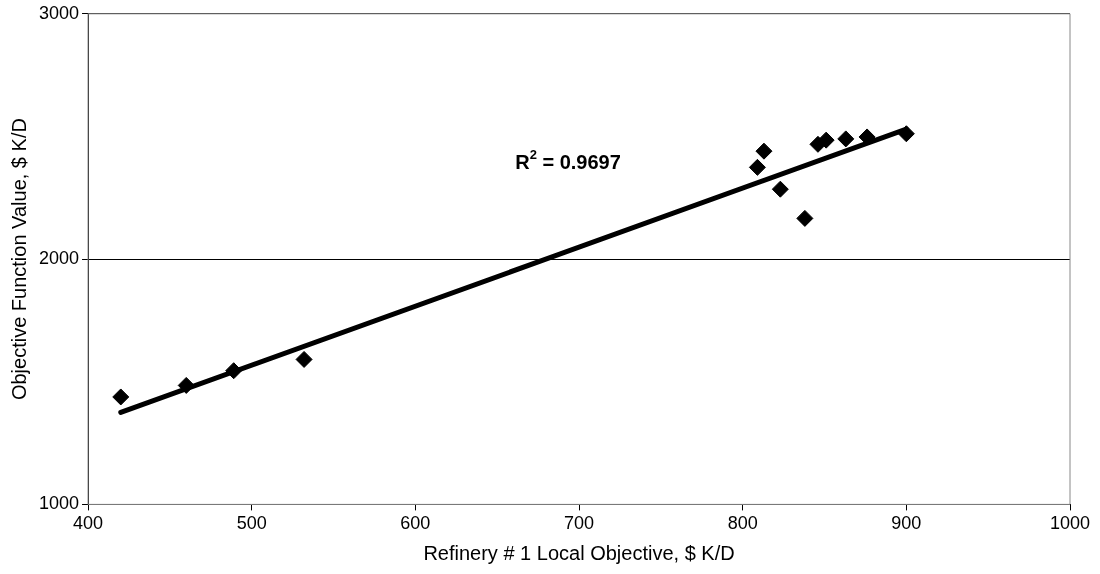 This screenshot has width=1100, height=574. What do you see at coordinates (59, 503) in the screenshot?
I see `y-tick-label: 1000` at bounding box center [59, 503].